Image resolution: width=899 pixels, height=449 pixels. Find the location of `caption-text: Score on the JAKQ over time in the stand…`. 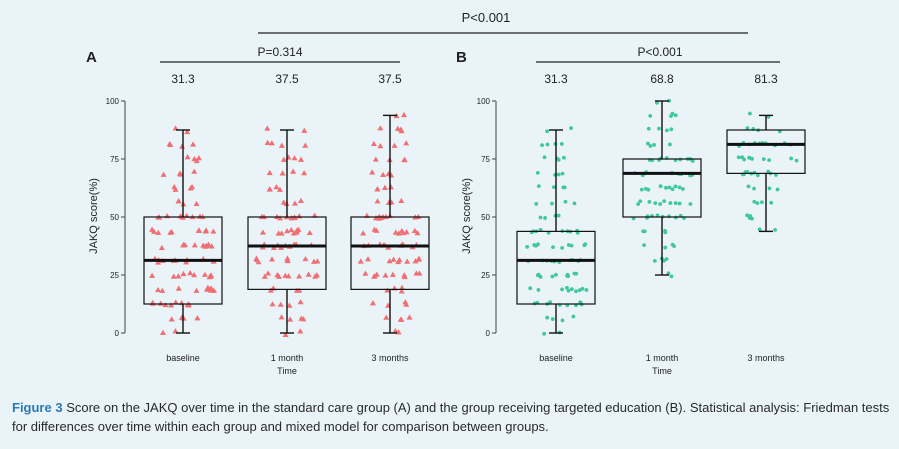

caption-text: Score on the JAKQ over time in the stand… is located at coordinates (451, 417).